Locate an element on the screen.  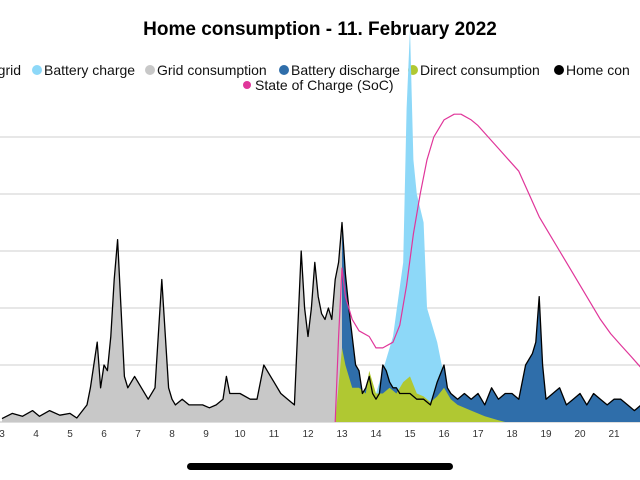
area-direct-consumption is located at coordinates (420, 384).